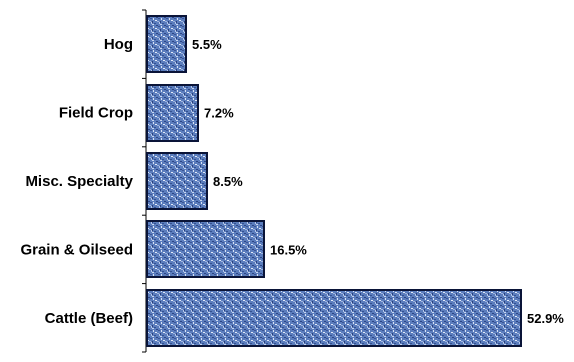  I want to click on value-label: 7.2%, so click(219, 113).